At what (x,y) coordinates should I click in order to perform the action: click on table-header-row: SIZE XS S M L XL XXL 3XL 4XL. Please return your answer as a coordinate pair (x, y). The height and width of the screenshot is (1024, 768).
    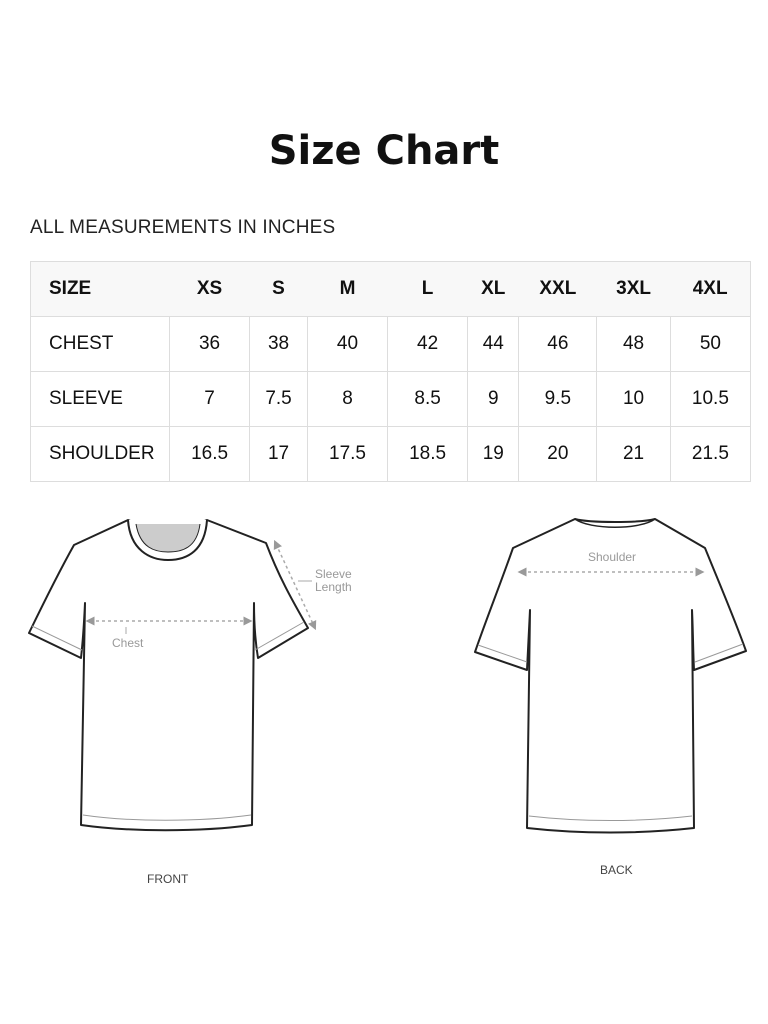
    Looking at the image, I should click on (391, 289).